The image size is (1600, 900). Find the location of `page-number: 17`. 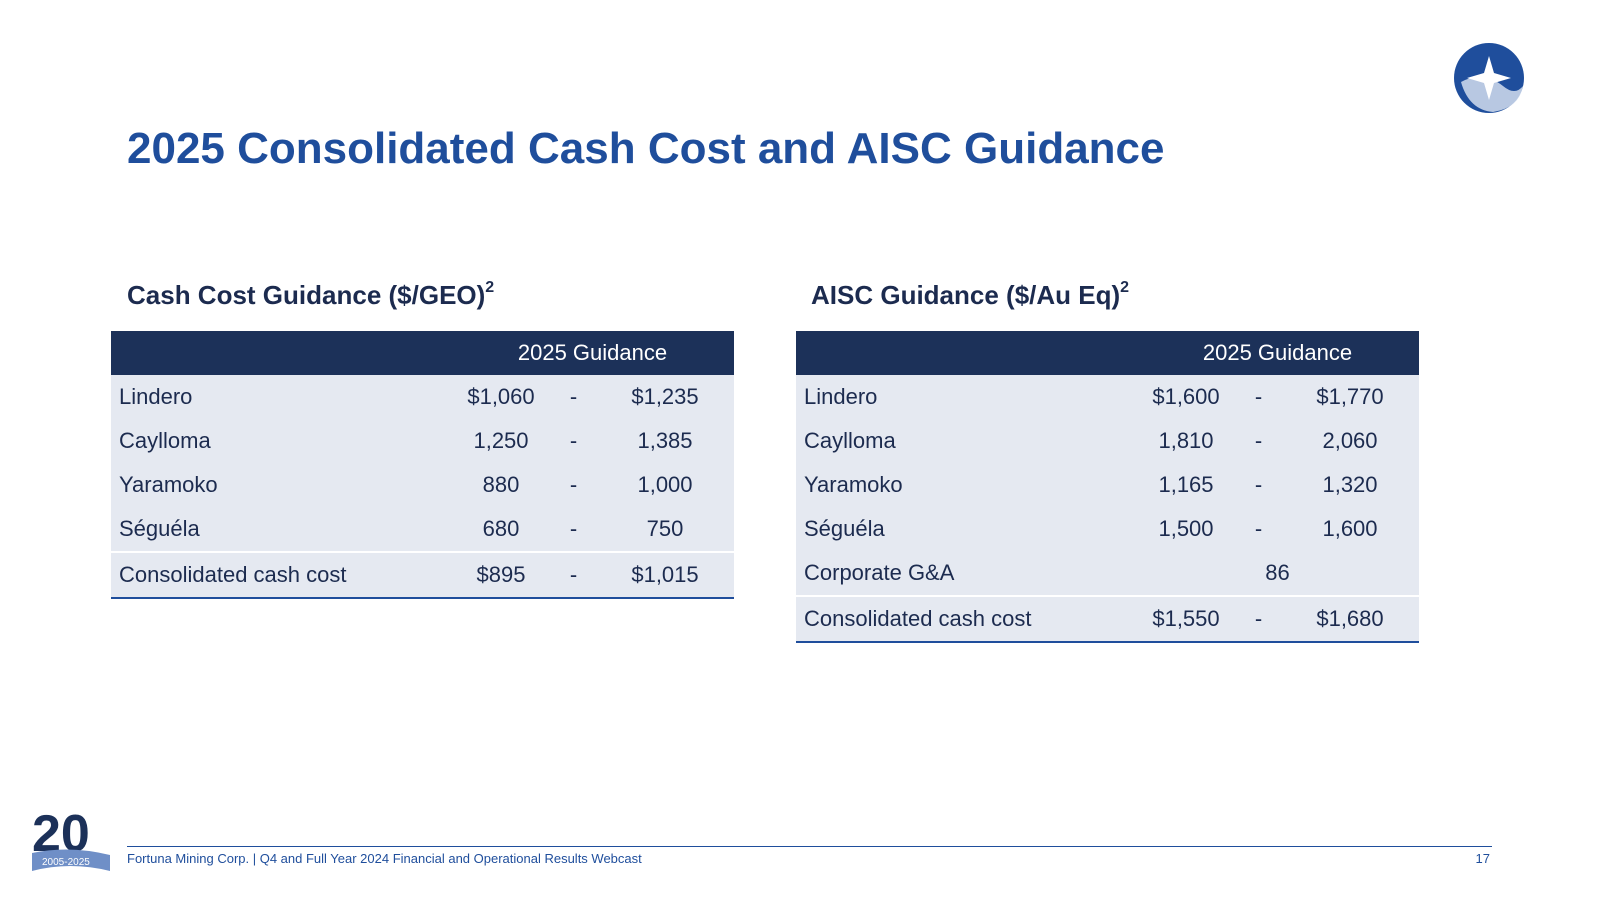

page-number: 17 is located at coordinates (1482, 858).